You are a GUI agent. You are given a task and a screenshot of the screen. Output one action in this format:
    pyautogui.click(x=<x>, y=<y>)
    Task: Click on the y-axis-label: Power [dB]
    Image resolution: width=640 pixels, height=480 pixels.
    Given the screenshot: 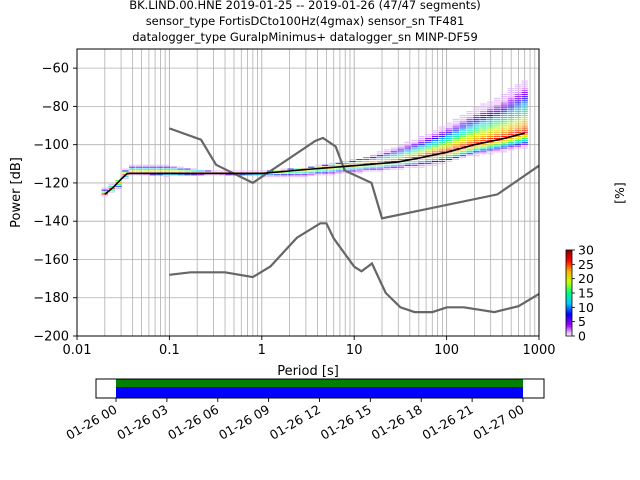 What is the action you would take?
    pyautogui.click(x=16, y=192)
    